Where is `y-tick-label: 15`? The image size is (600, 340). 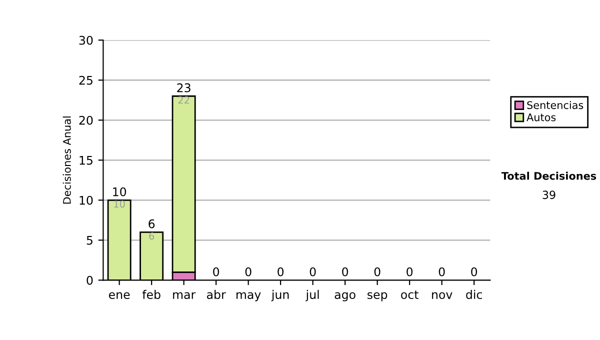 y-tick-label: 15 is located at coordinates (86, 160).